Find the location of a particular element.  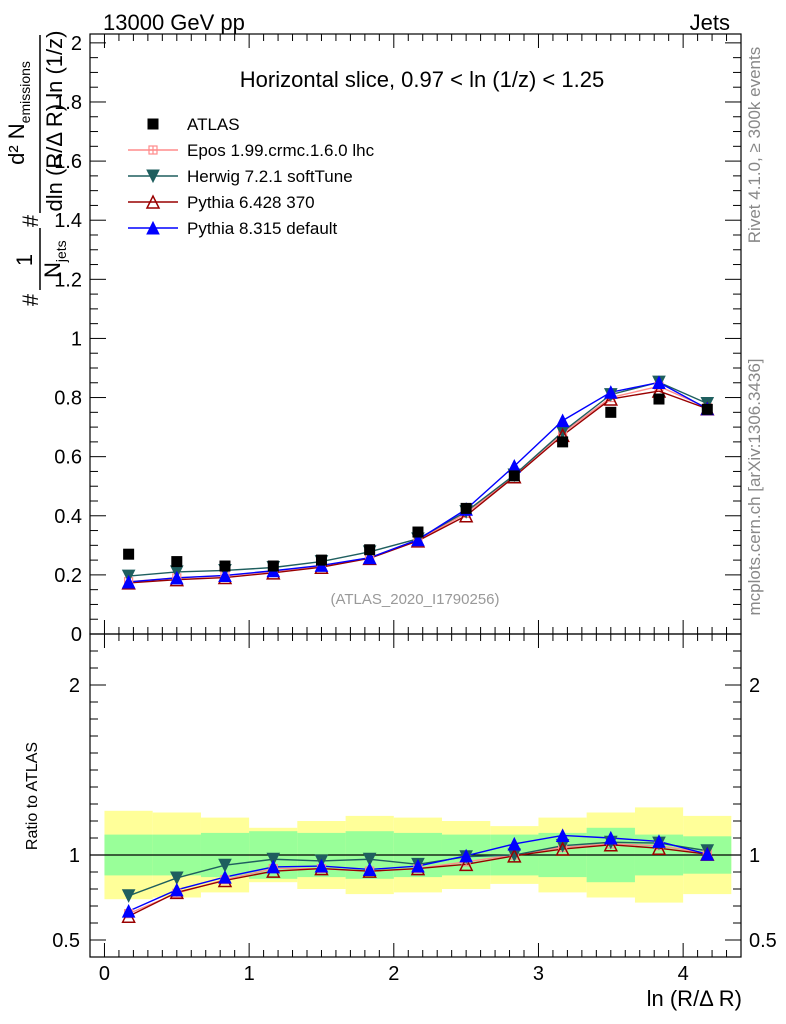

legend-entry-series-0: Epos 1.99.crmc.1.6.0 lhc is located at coordinates (251, 150).